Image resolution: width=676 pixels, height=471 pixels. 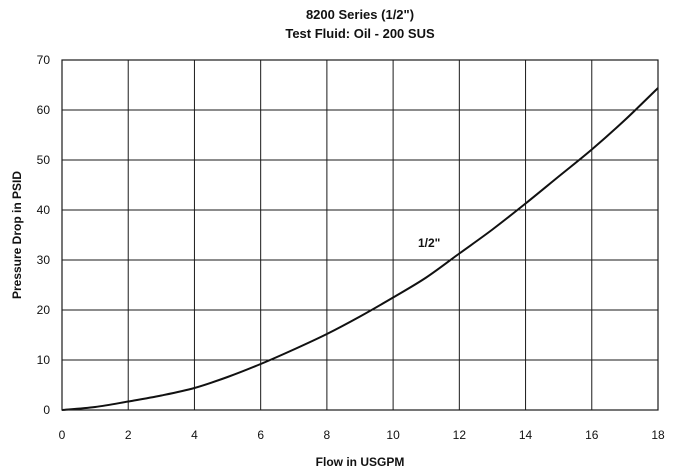 What do you see at coordinates (44, 210) in the screenshot?
I see `y-tick-label: 40` at bounding box center [44, 210].